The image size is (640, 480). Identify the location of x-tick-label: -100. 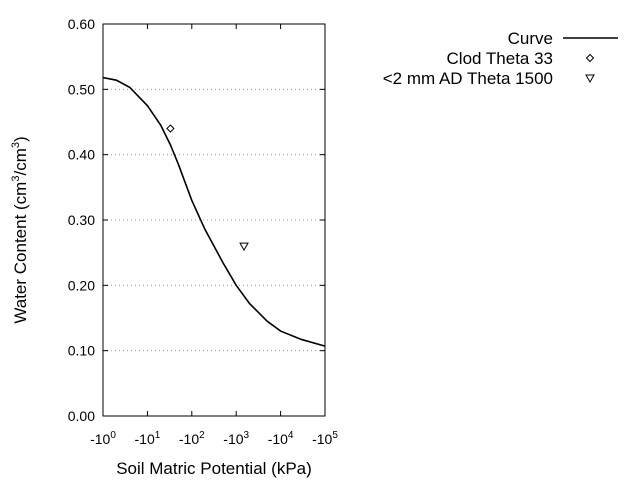
(103, 438).